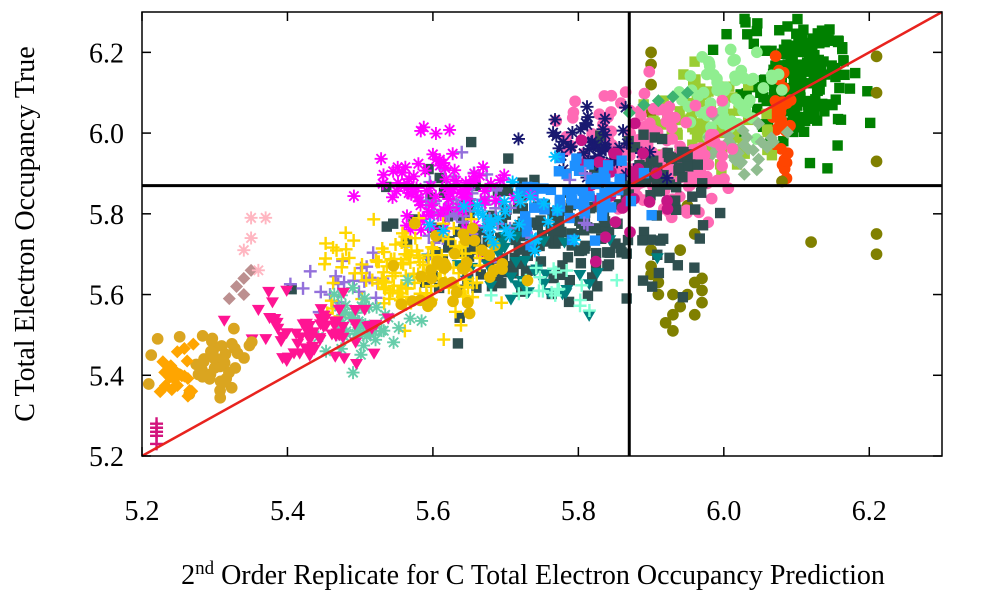  I want to click on y-tick-label: 5.4, so click(106, 376).